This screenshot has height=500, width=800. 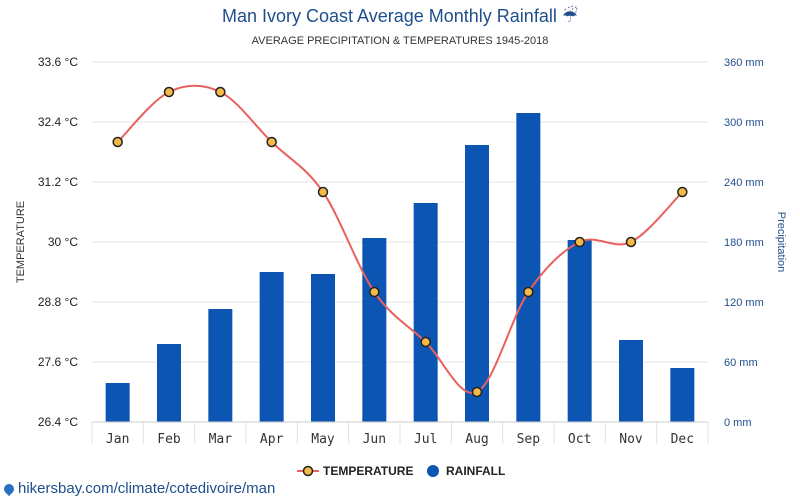 What do you see at coordinates (308, 471) in the screenshot?
I see `legend-temperature-marker` at bounding box center [308, 471].